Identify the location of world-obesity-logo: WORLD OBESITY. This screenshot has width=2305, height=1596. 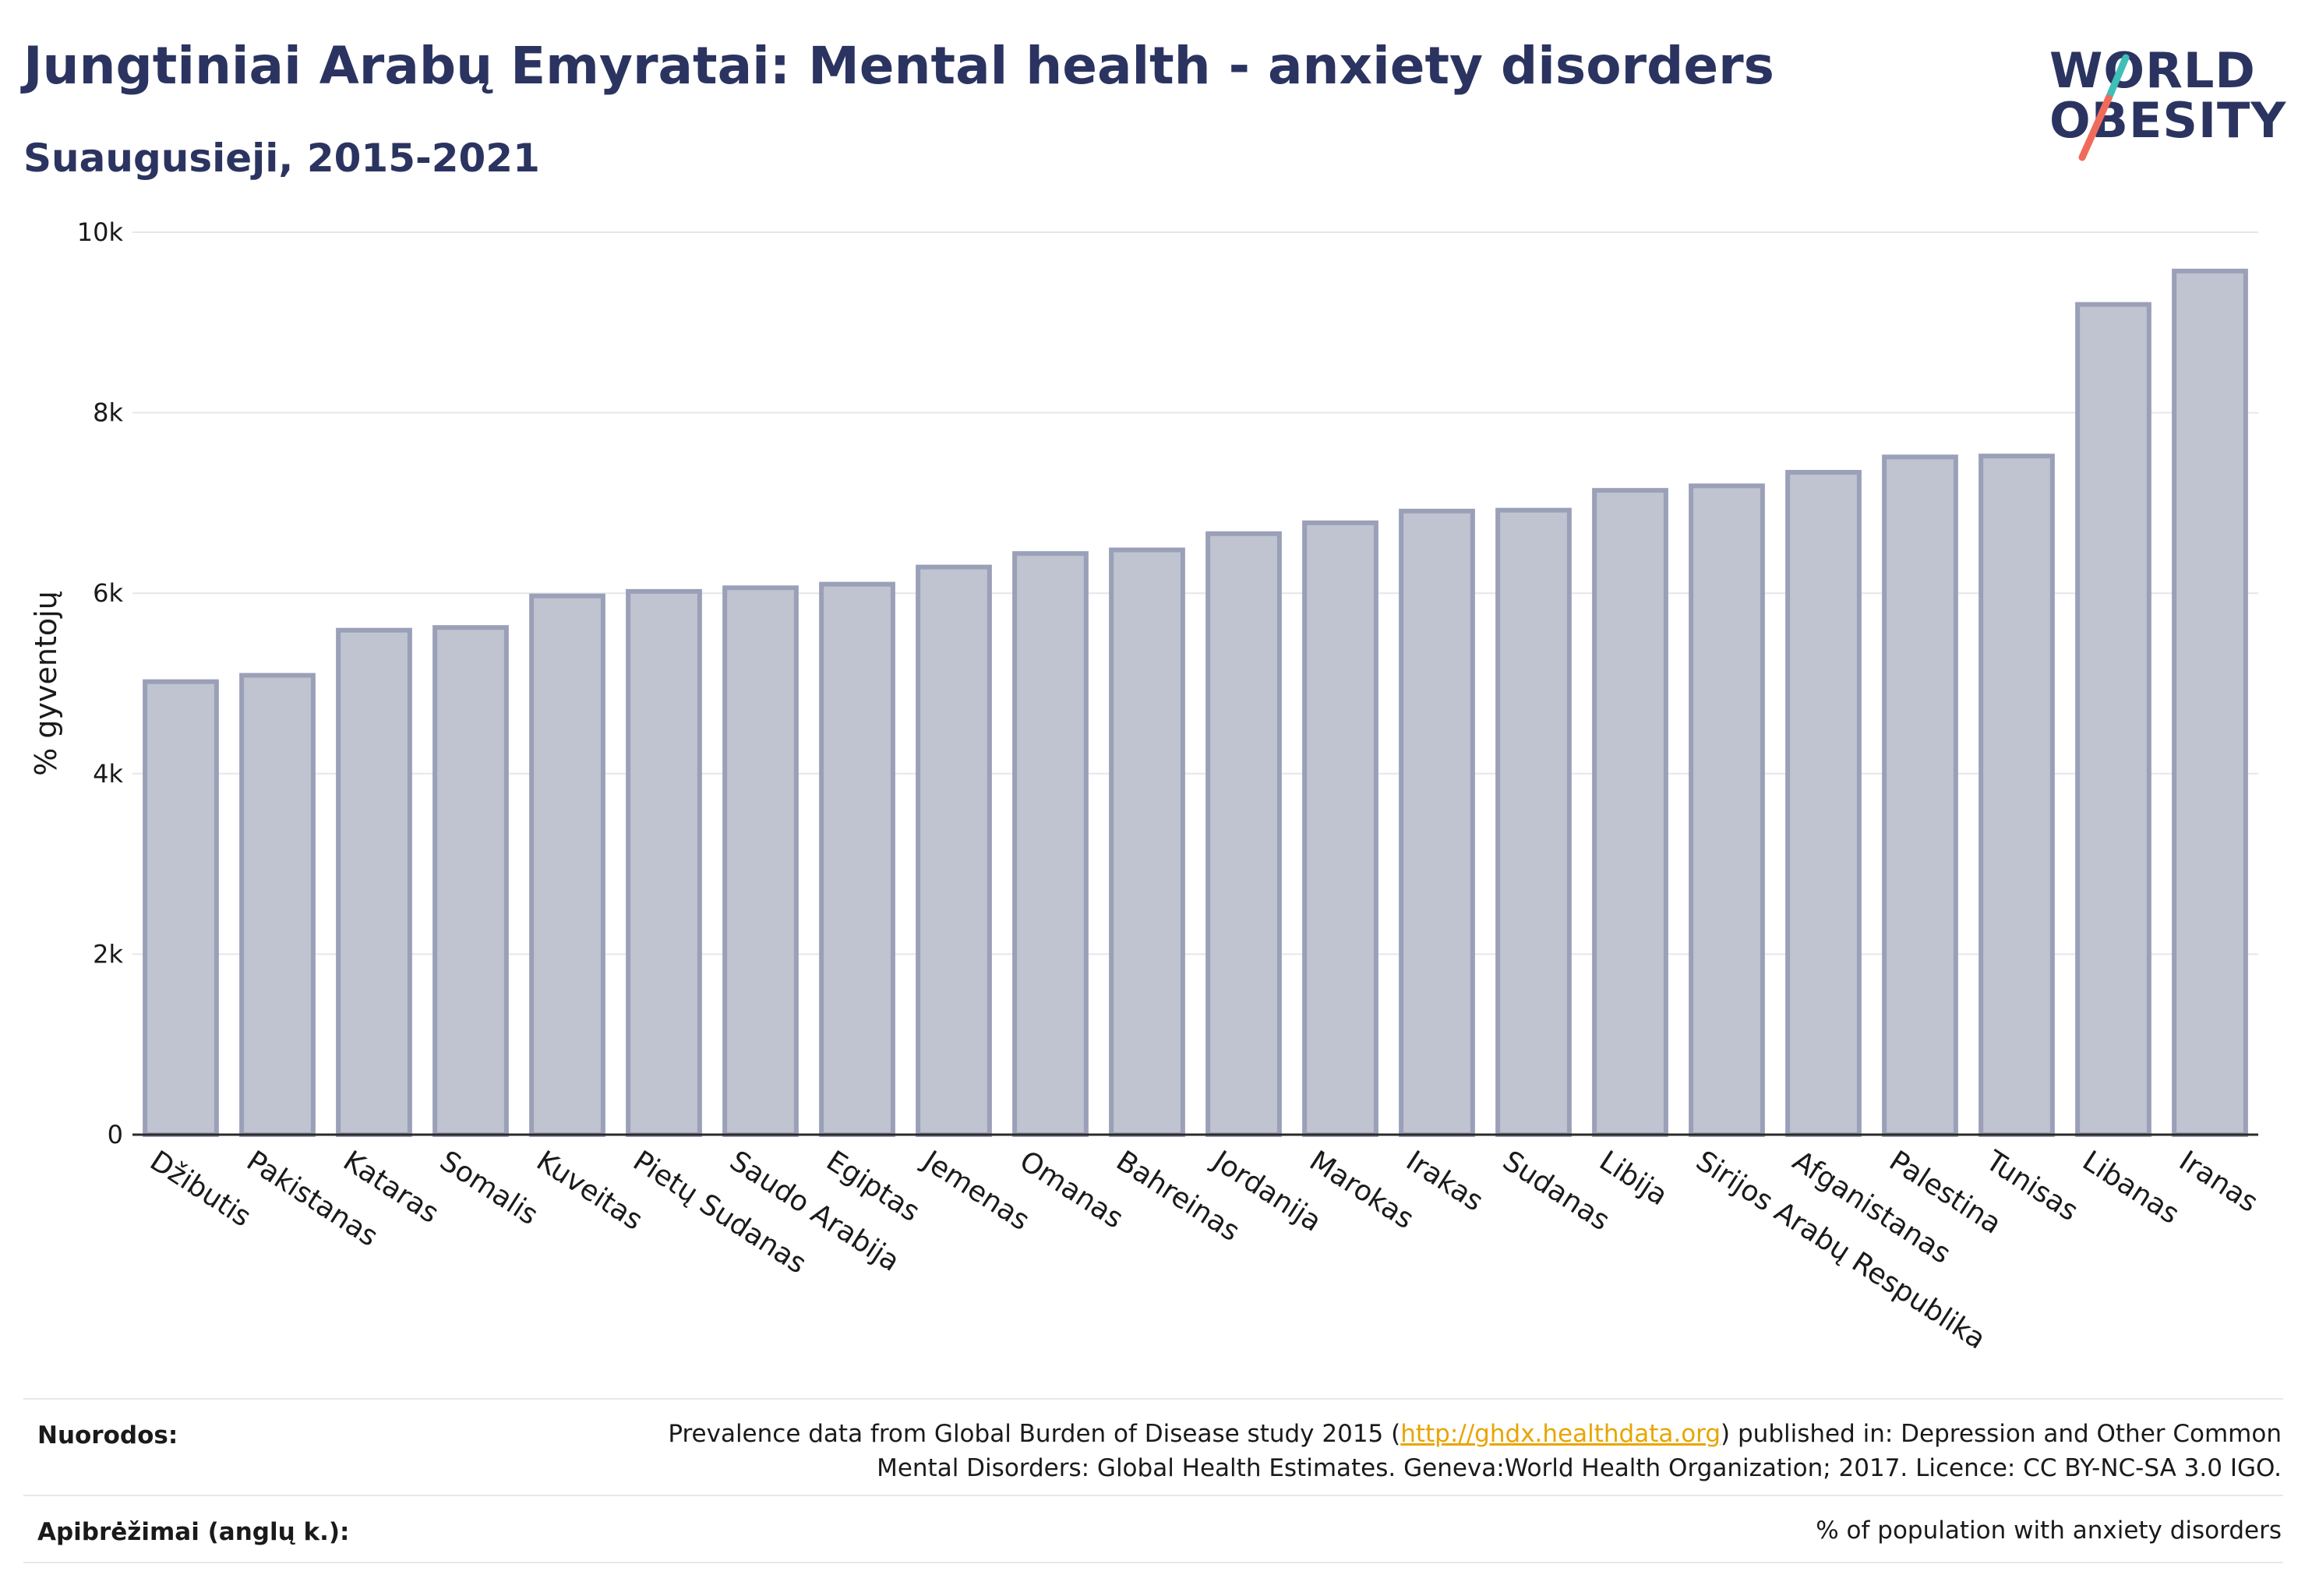
(2162, 102).